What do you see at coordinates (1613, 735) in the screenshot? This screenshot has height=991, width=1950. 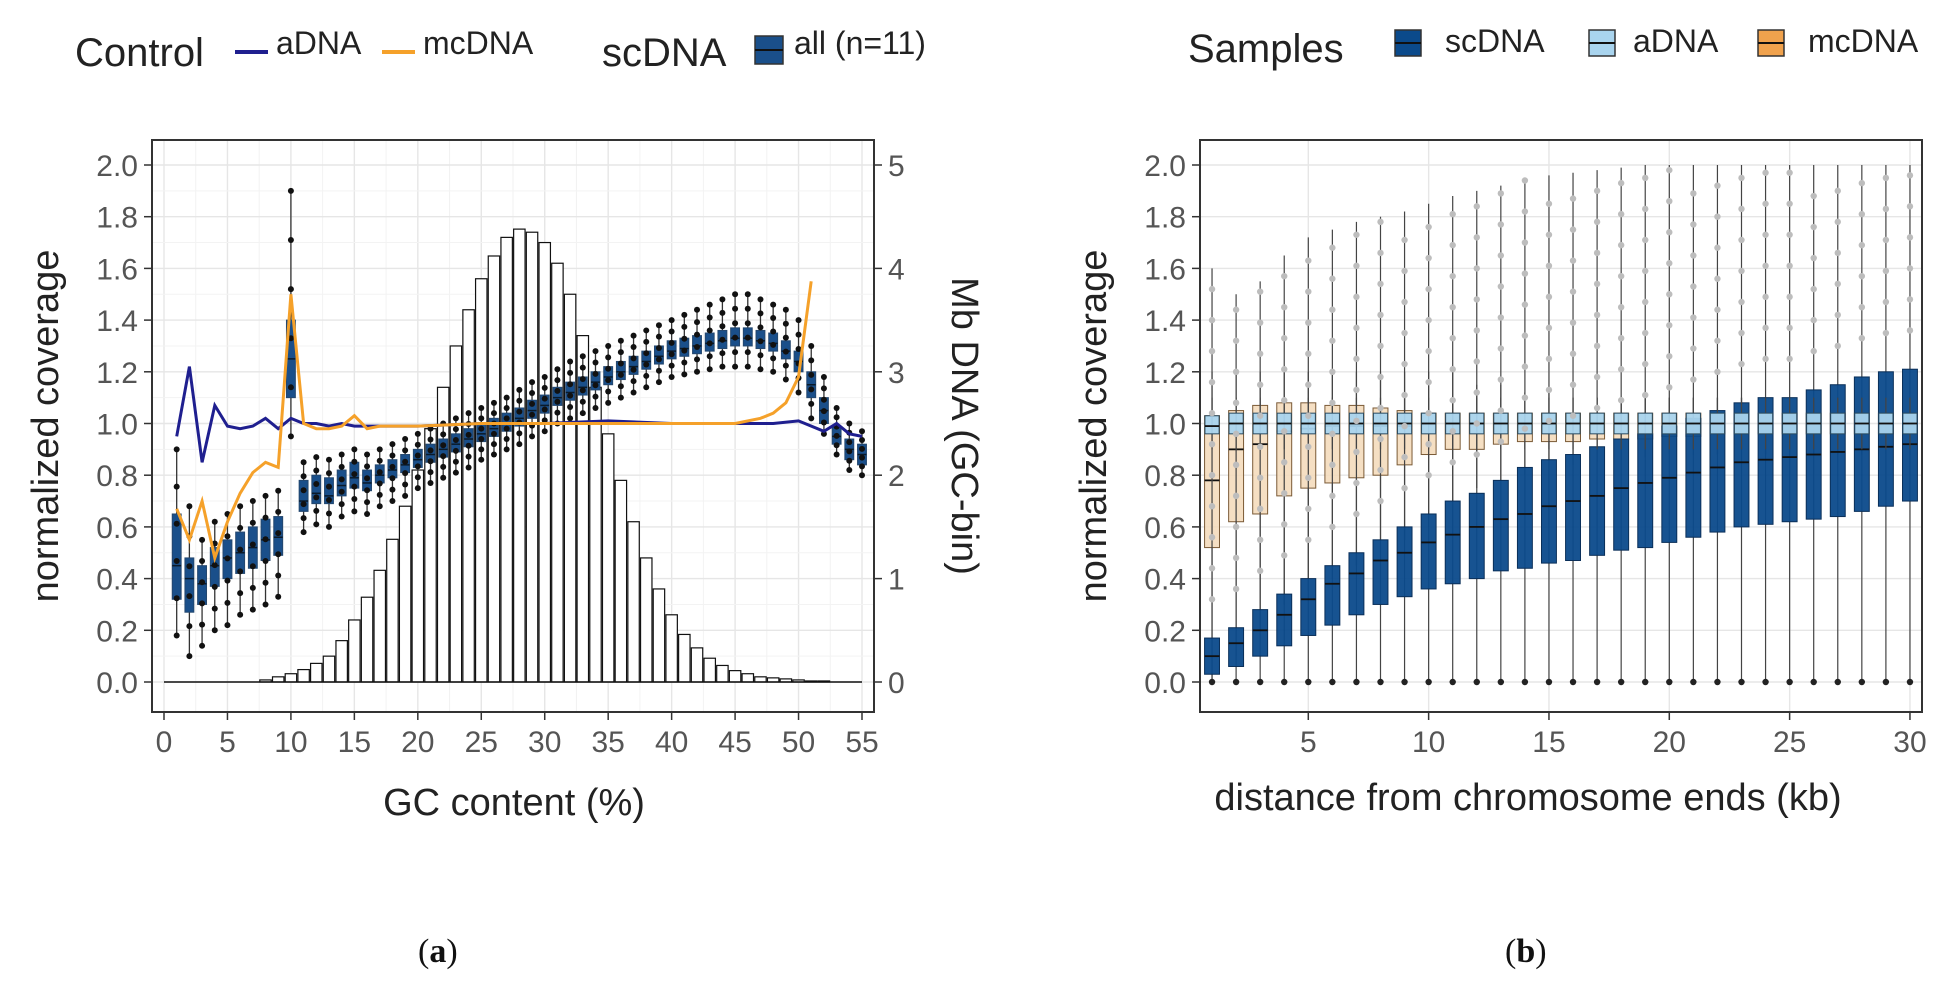 I see `x-axis-ticks-b: 5 10 15 20 25 30` at bounding box center [1613, 735].